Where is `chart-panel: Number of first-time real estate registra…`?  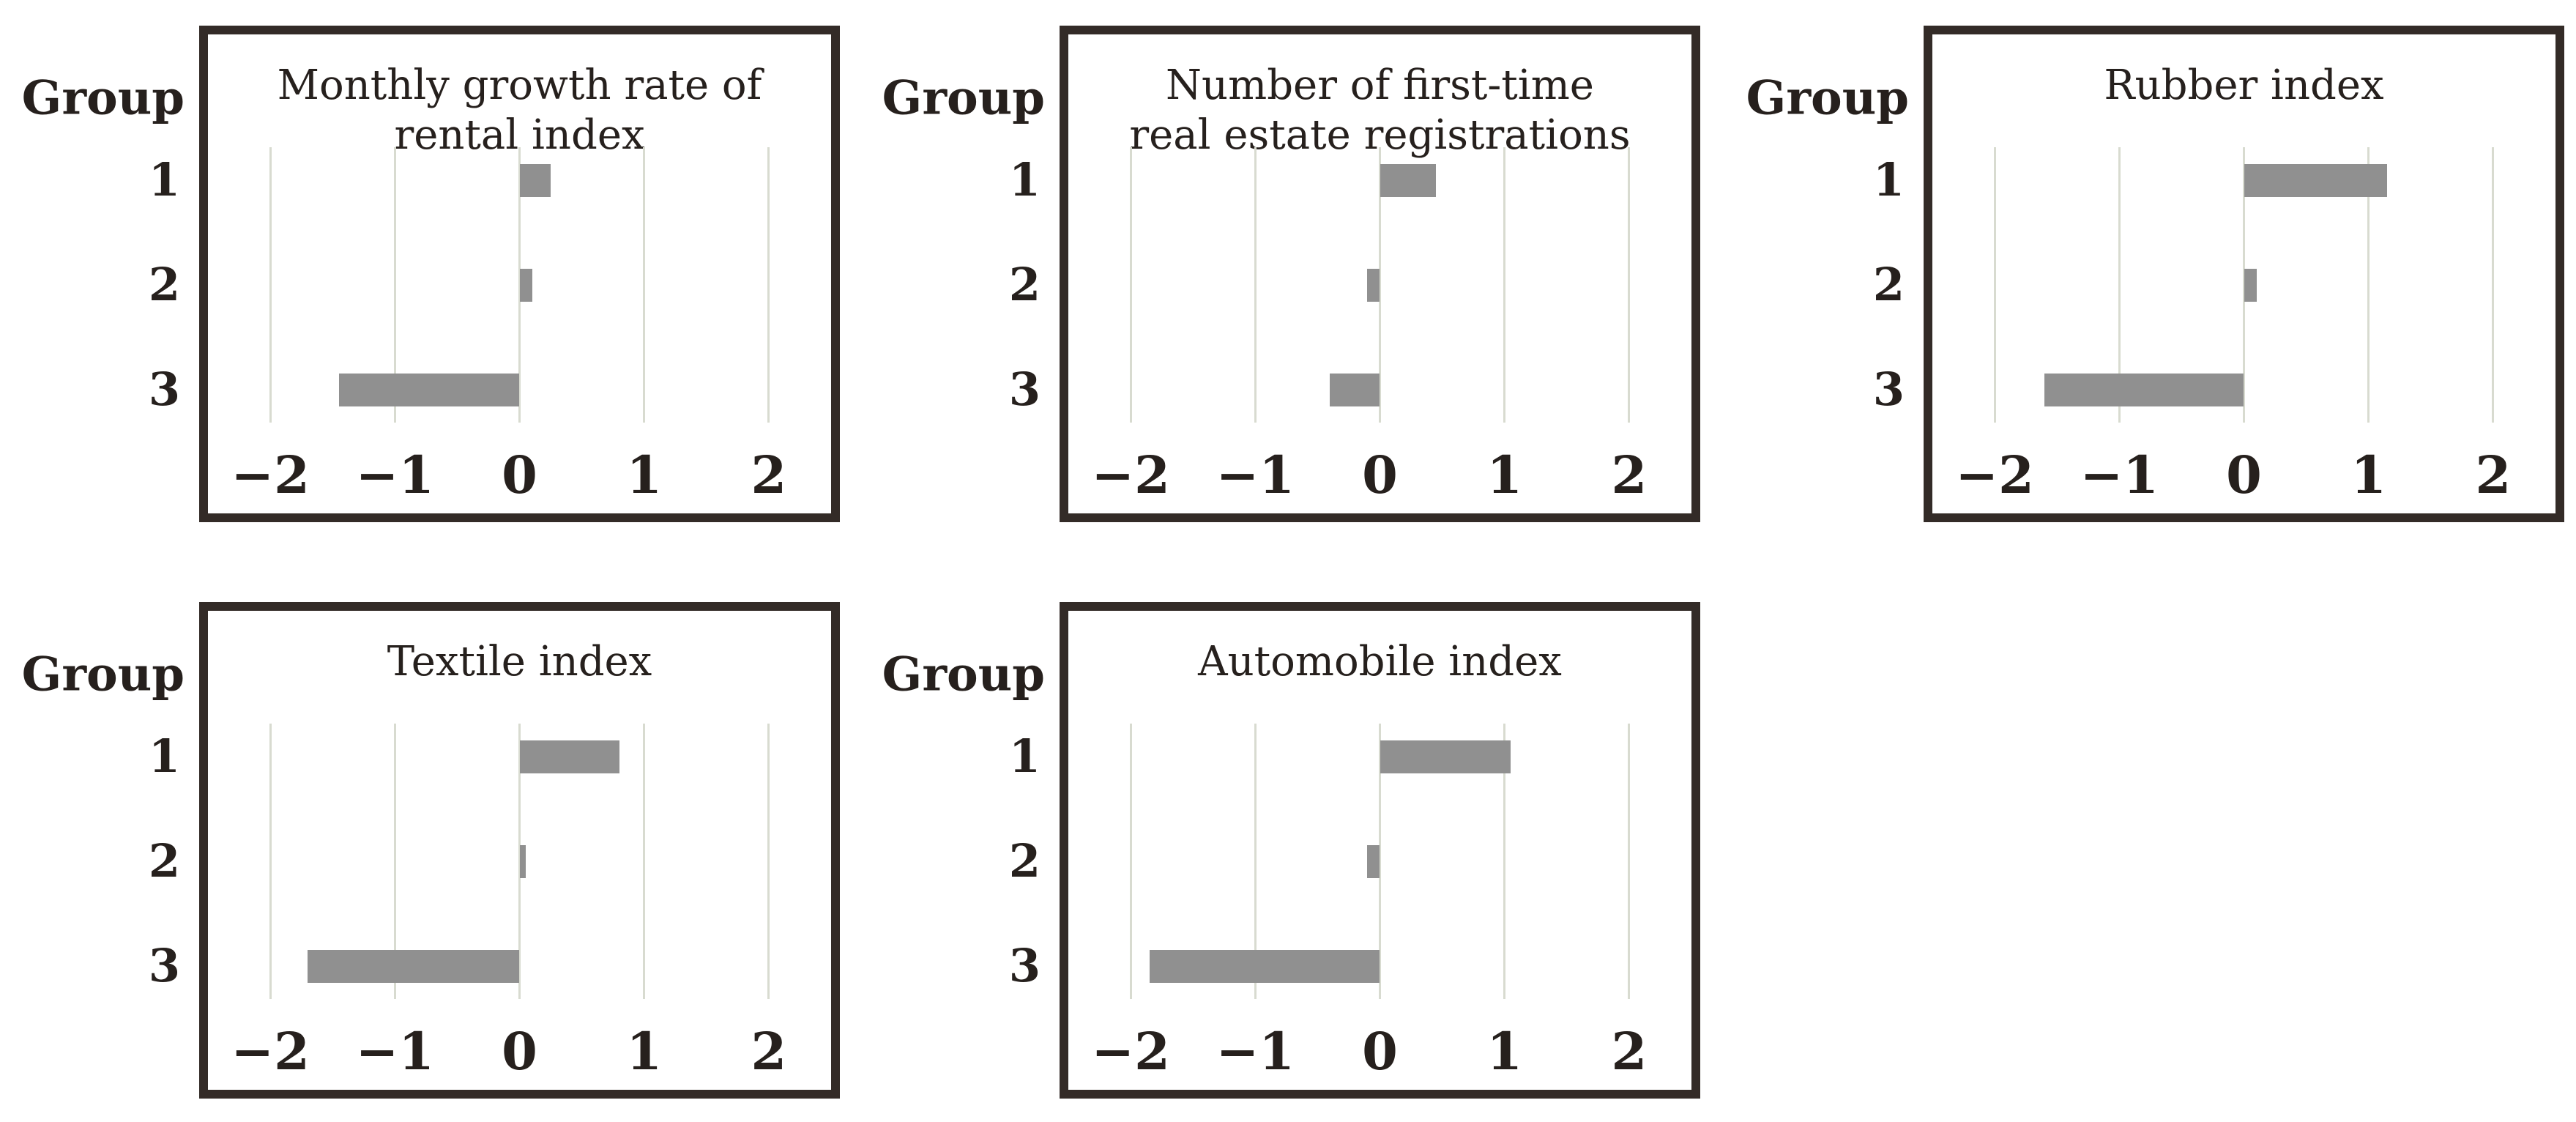 chart-panel: Number of first-time real estate registra… is located at coordinates (1380, 274).